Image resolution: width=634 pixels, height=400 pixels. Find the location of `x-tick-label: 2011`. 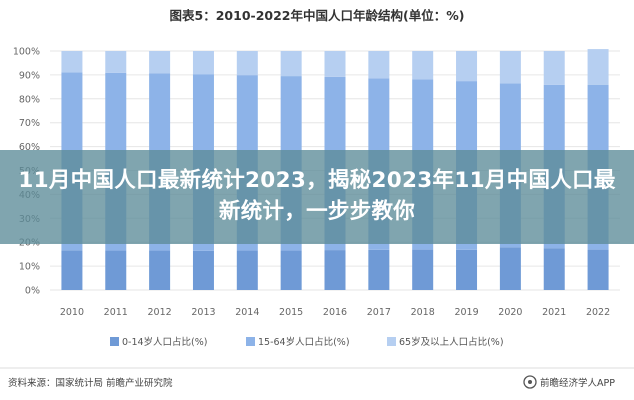

x-tick-label: 2011 is located at coordinates (116, 312).